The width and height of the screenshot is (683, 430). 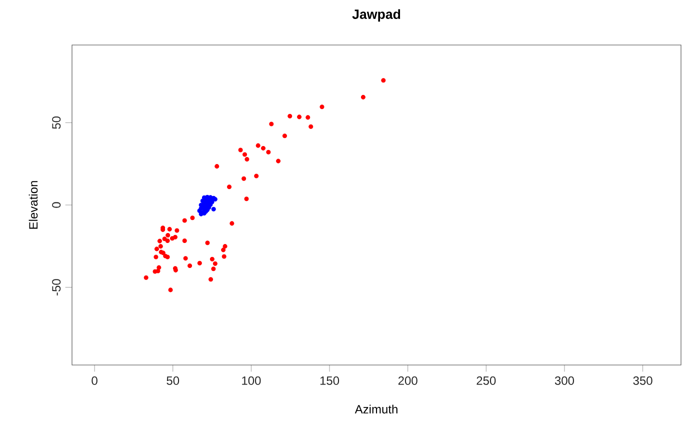 What do you see at coordinates (408, 380) in the screenshot?
I see `x-tick-label: 200` at bounding box center [408, 380].